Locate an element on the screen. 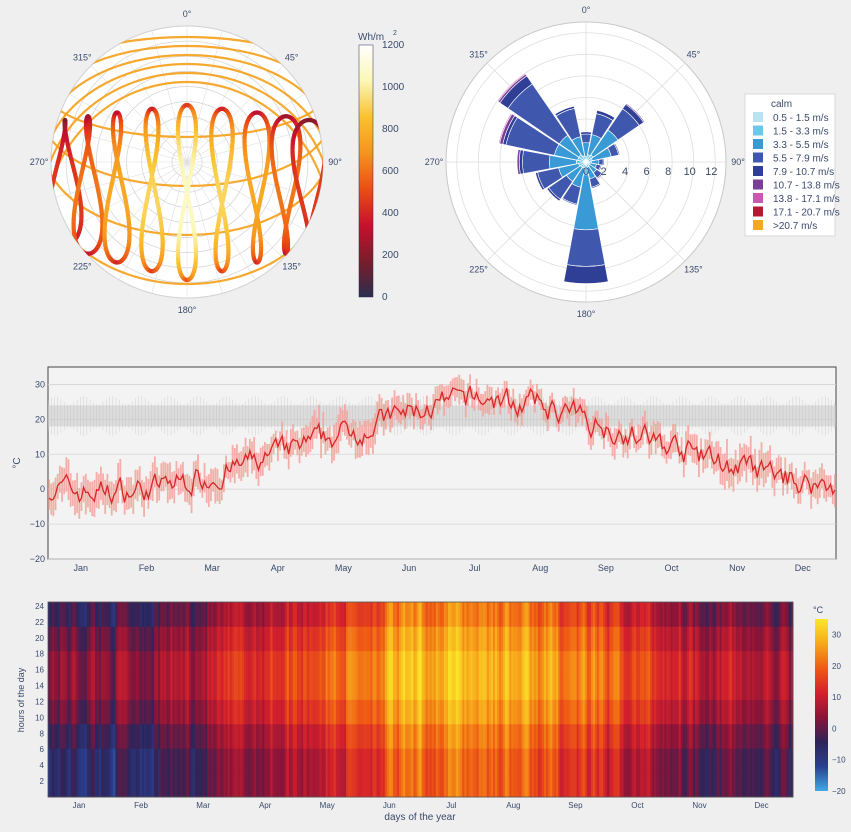 Image resolution: width=851 pixels, height=832 pixels. sunpath-colorbar-tick: 800 is located at coordinates (390, 129).